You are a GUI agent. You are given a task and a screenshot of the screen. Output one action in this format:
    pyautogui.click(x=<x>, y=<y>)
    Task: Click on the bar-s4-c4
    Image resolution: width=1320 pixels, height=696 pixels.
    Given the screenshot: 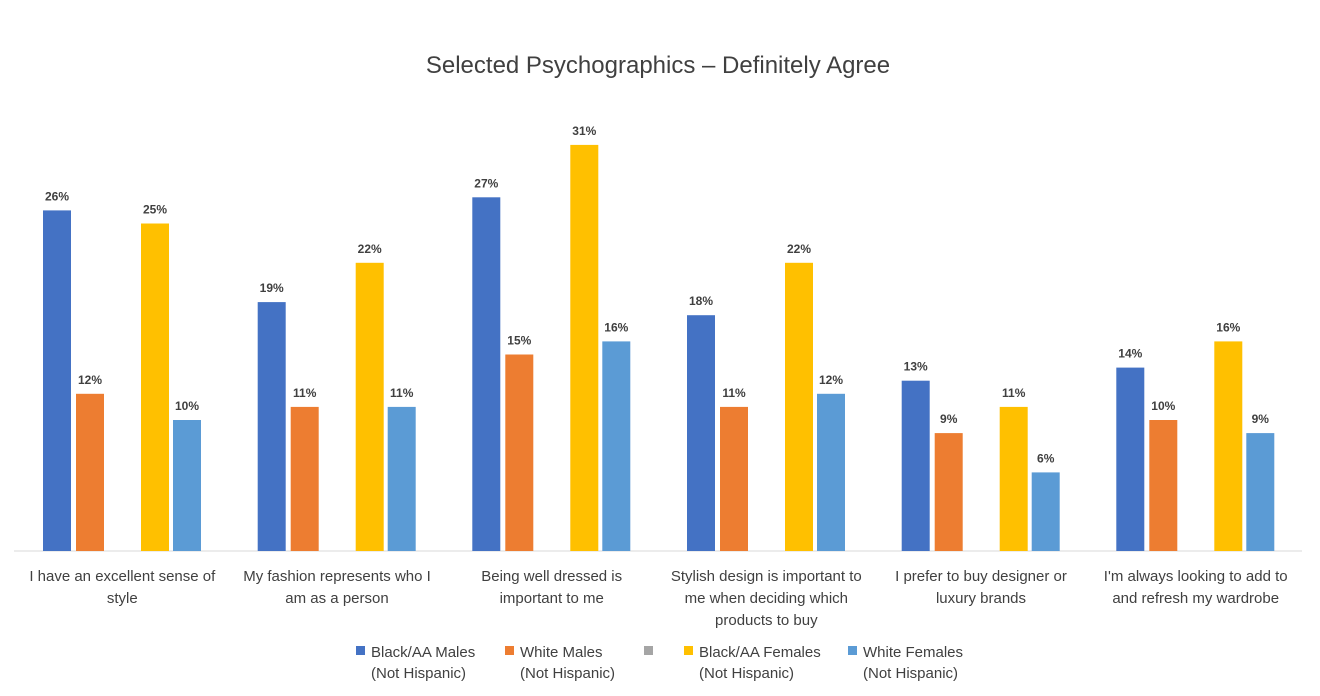 What is the action you would take?
    pyautogui.click(x=1045, y=511)
    